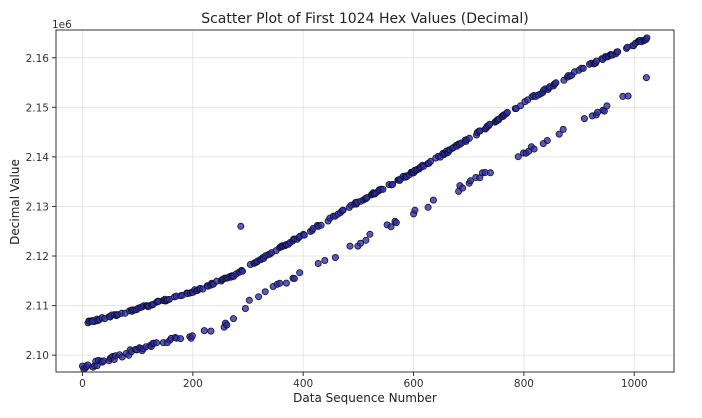 The height and width of the screenshot is (418, 702). What do you see at coordinates (38, 59) in the screenshot?
I see `y-tick-label: 2.16` at bounding box center [38, 59].